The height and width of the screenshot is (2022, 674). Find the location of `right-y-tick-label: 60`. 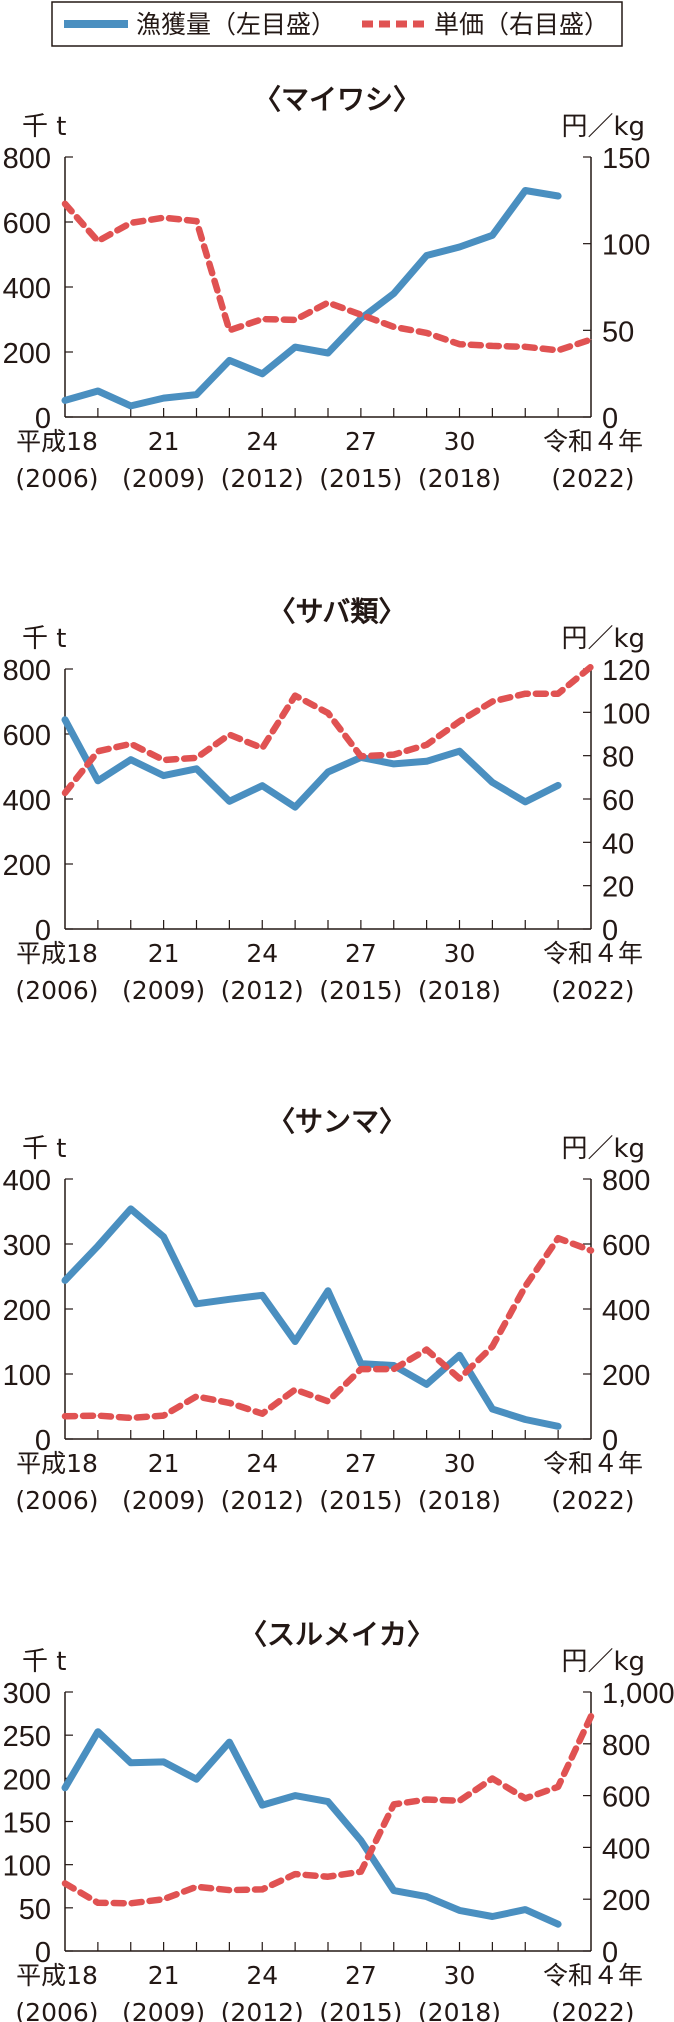

right-y-tick-label: 60 is located at coordinates (618, 801).